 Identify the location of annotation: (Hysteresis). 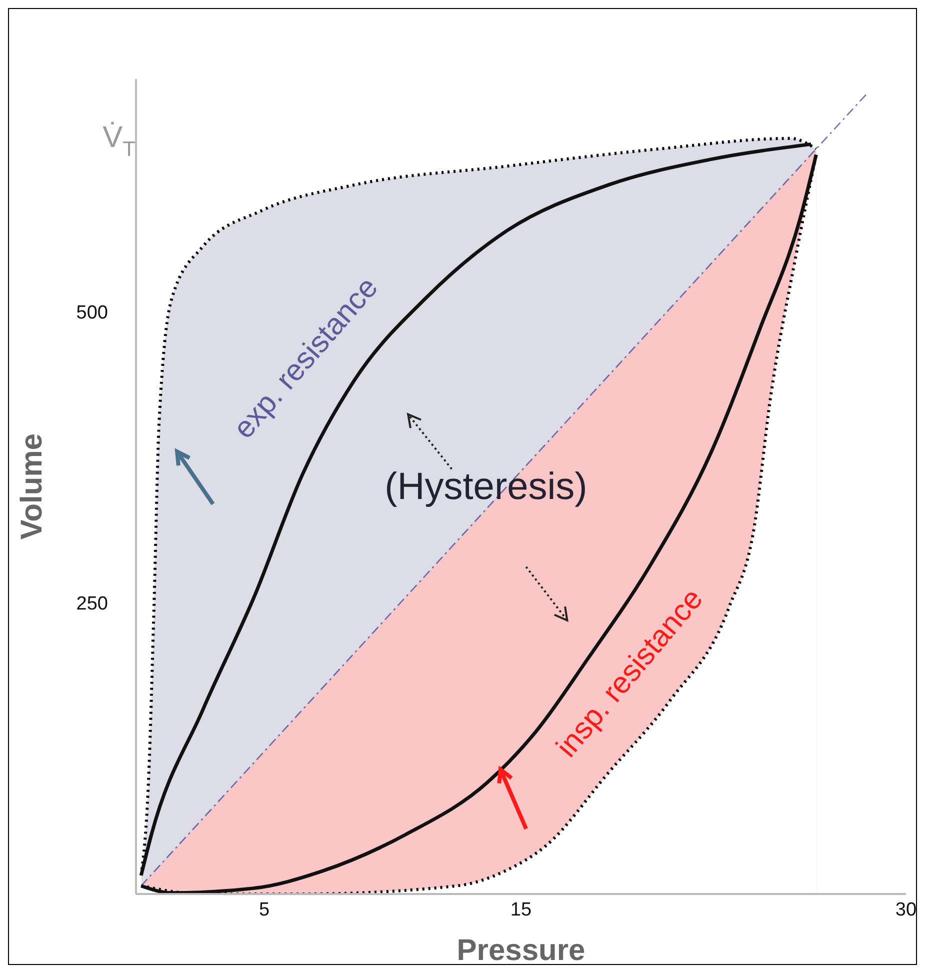
(486, 487).